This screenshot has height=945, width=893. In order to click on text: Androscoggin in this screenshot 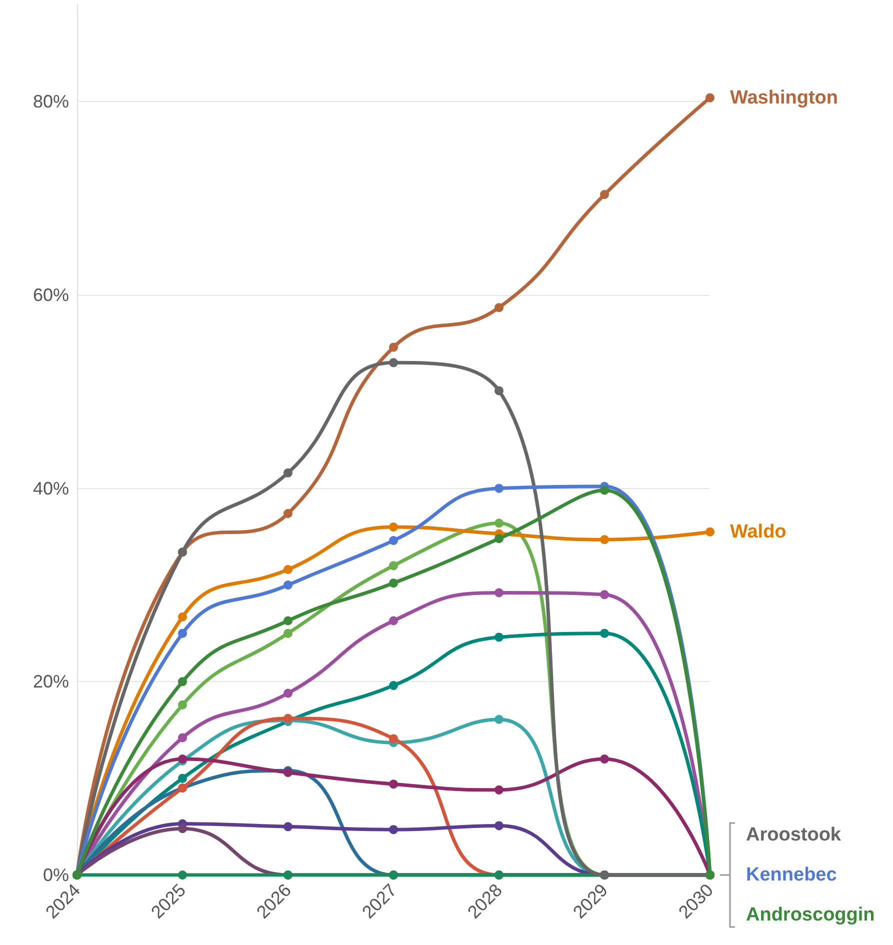, I will do `click(810, 915)`.